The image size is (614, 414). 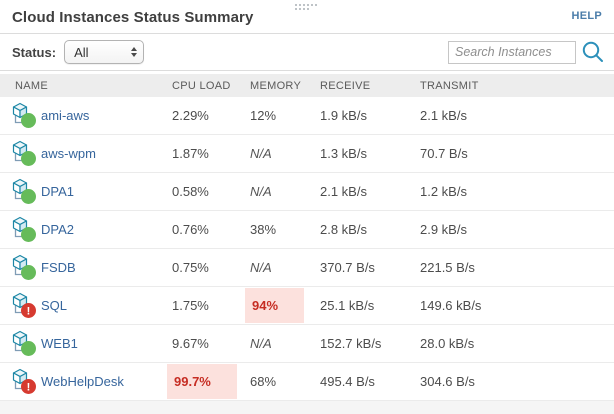 I want to click on instance-name-link: DPA2, so click(x=57, y=229).